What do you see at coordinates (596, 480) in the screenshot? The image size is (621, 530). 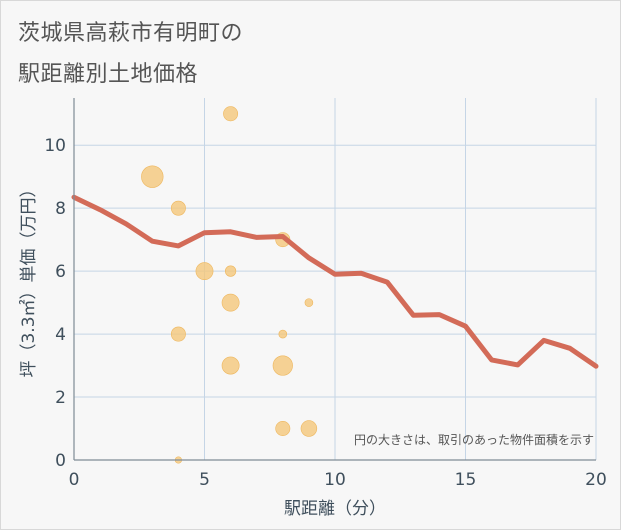 I see `x-tick-label: 20` at bounding box center [596, 480].